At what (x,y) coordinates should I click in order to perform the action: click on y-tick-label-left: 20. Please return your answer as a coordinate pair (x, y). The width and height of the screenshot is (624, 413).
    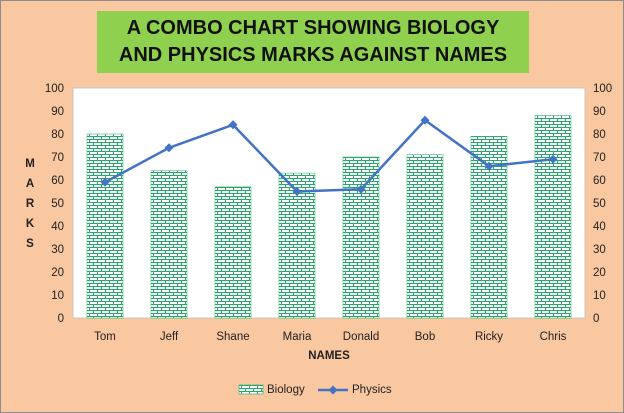
    Looking at the image, I should click on (57, 273).